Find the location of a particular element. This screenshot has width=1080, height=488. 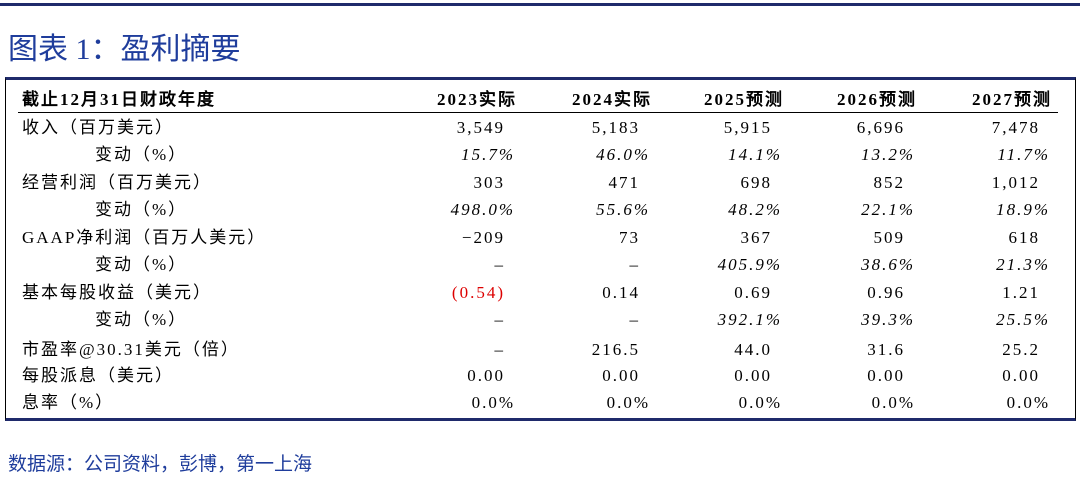

column-header: 2023实际 is located at coordinates (477, 99).